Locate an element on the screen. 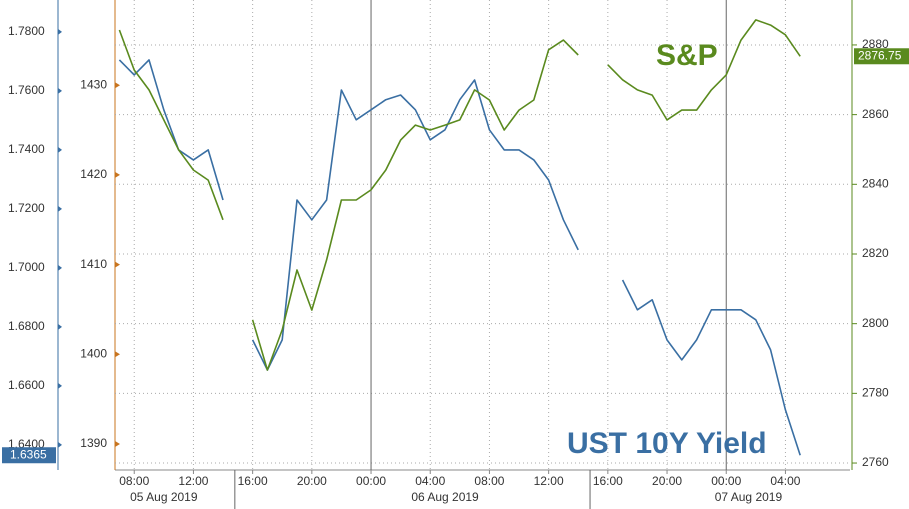 The height and width of the screenshot is (509, 909). y-tick-label: 1.7600 is located at coordinates (26, 90).